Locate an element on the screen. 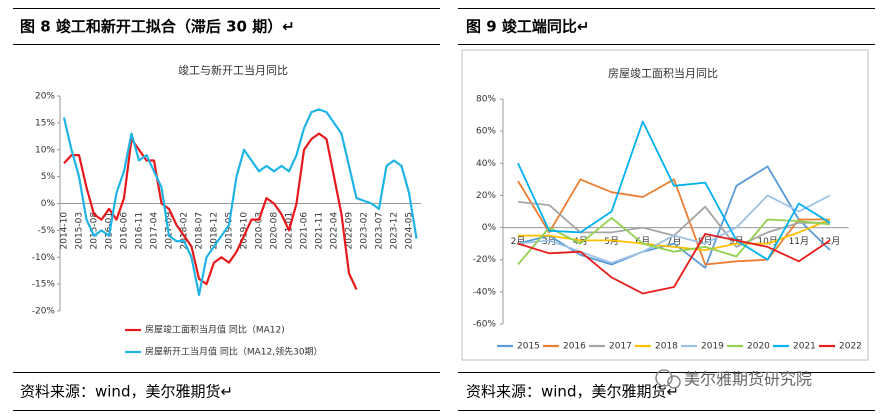  x-tick-label: 8月 is located at coordinates (705, 241).